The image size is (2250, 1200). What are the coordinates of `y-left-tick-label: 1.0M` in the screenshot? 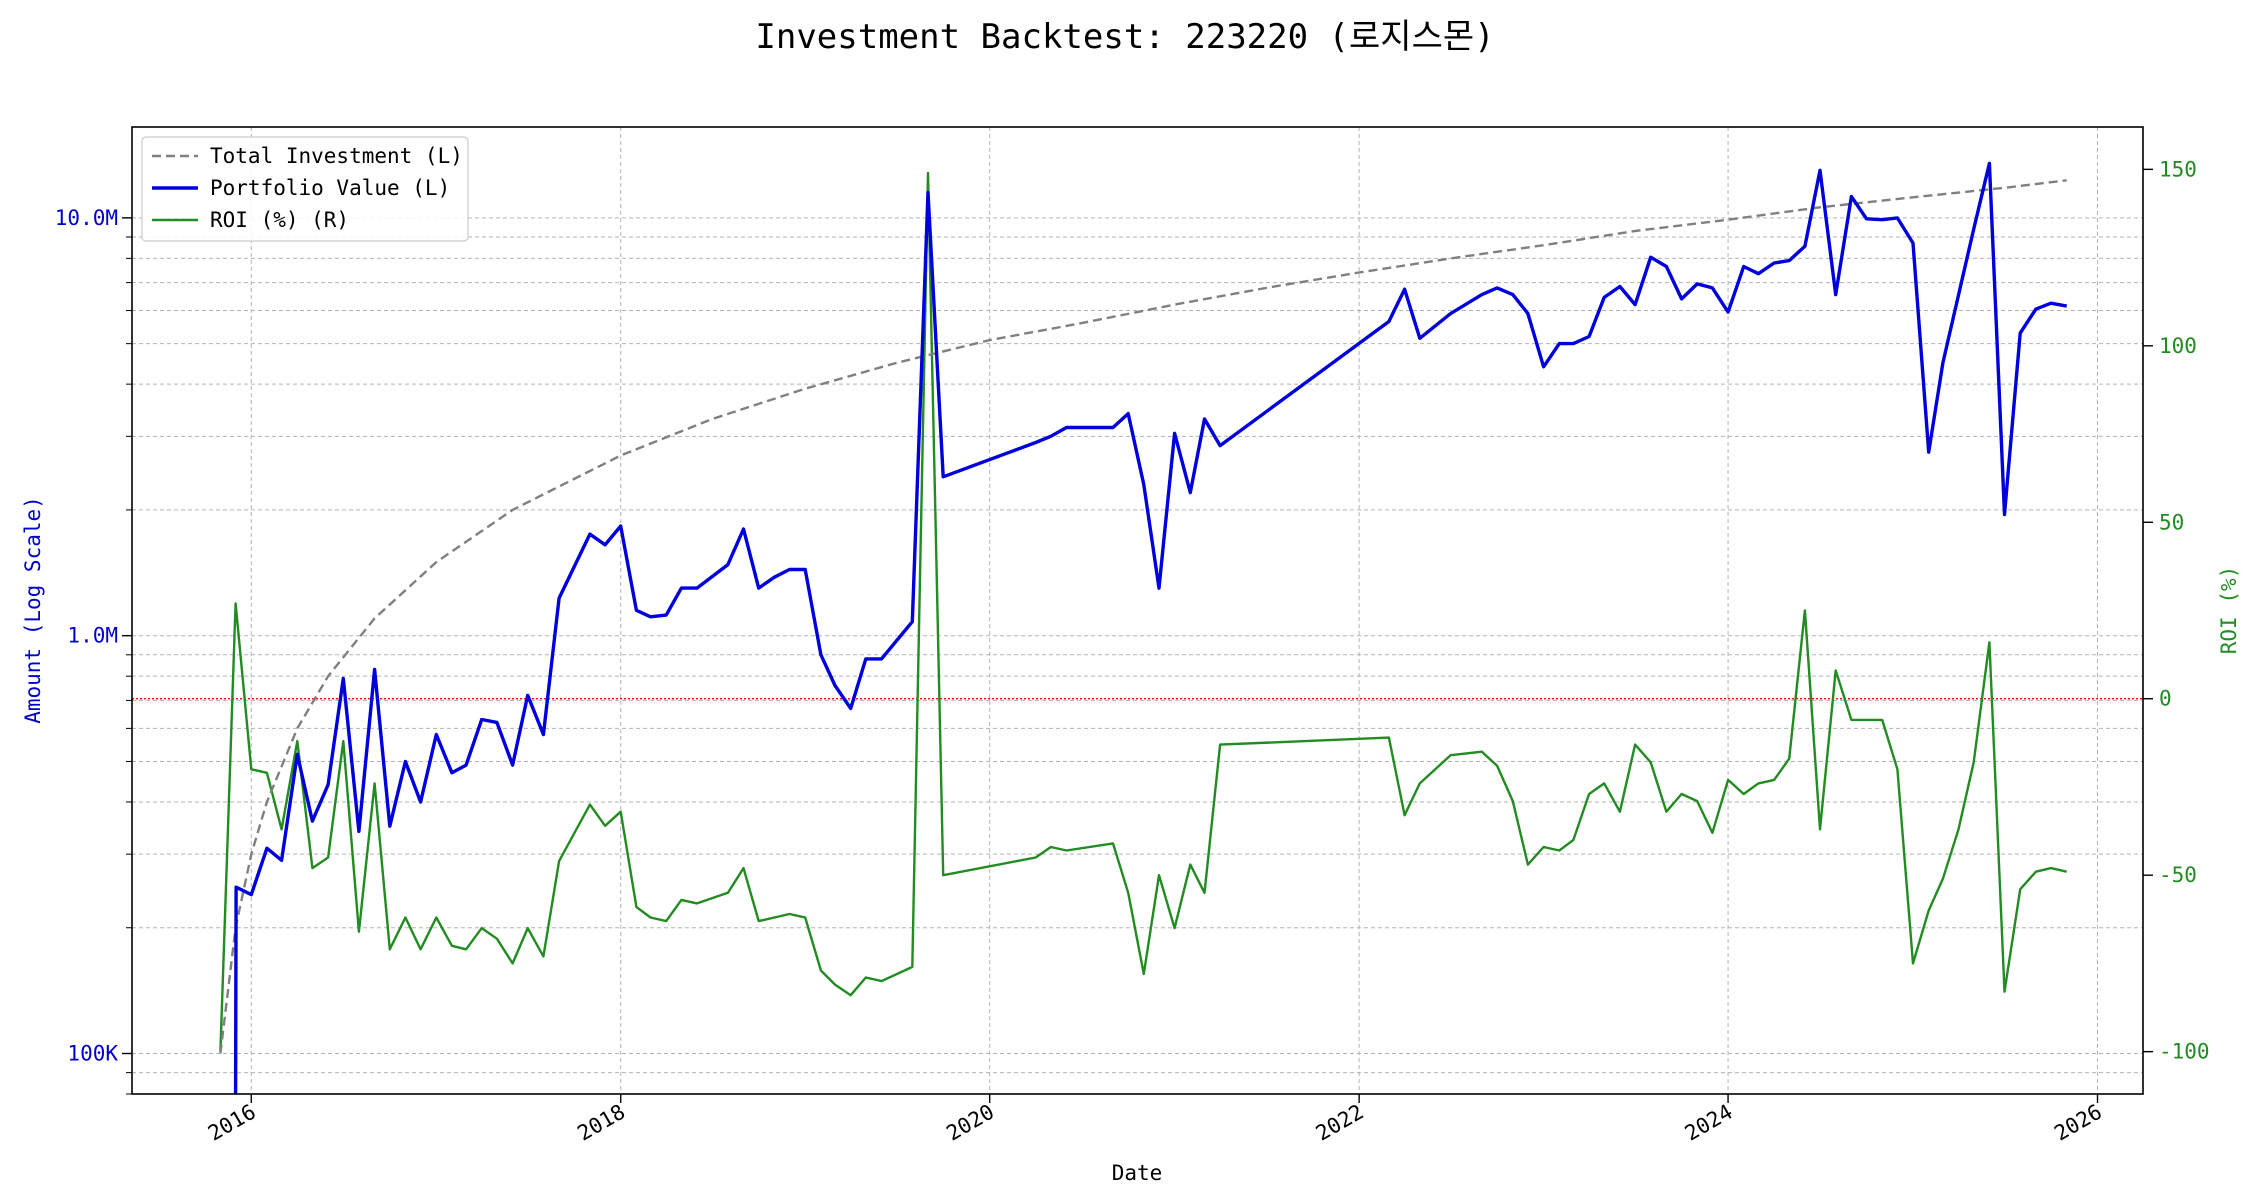 It's located at (92, 636).